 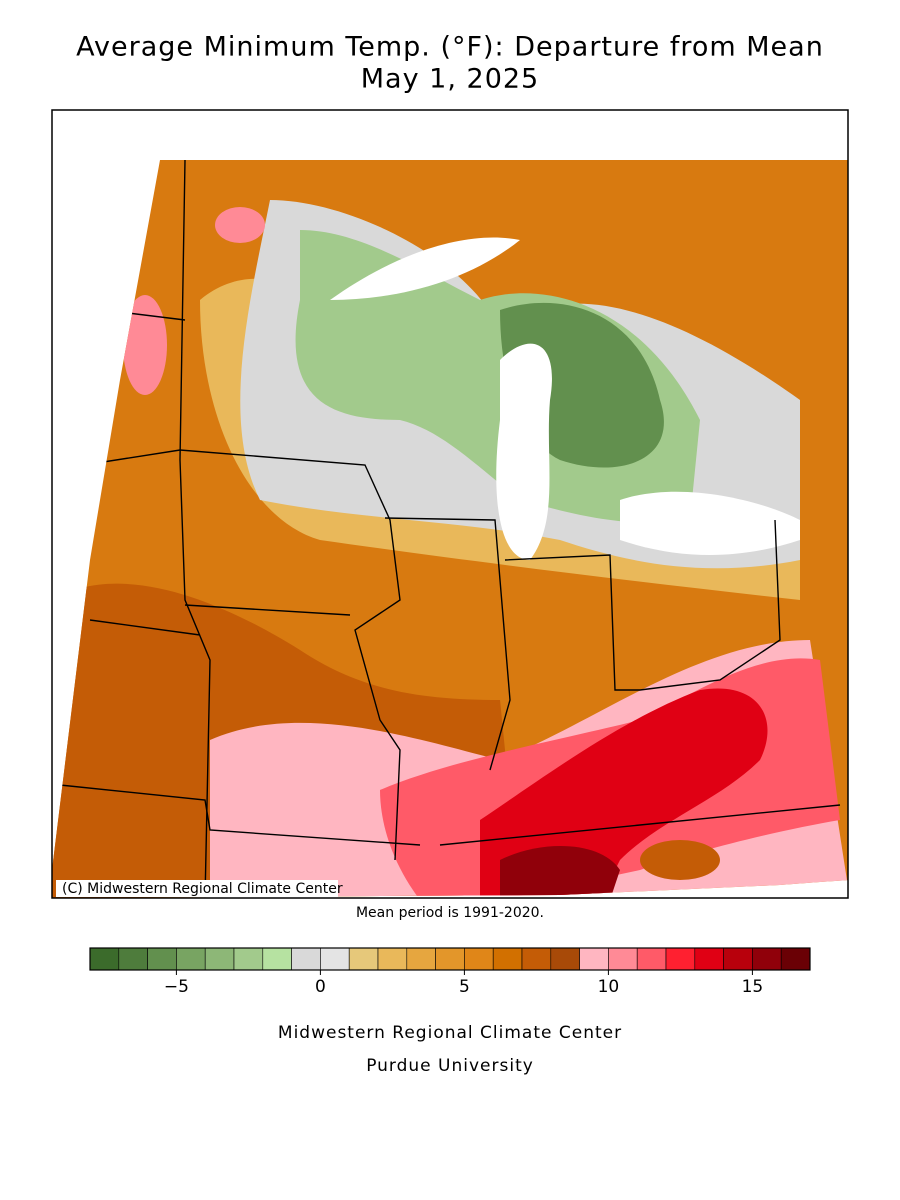 I want to click on colorbar-tick-label: 15, so click(x=753, y=987).